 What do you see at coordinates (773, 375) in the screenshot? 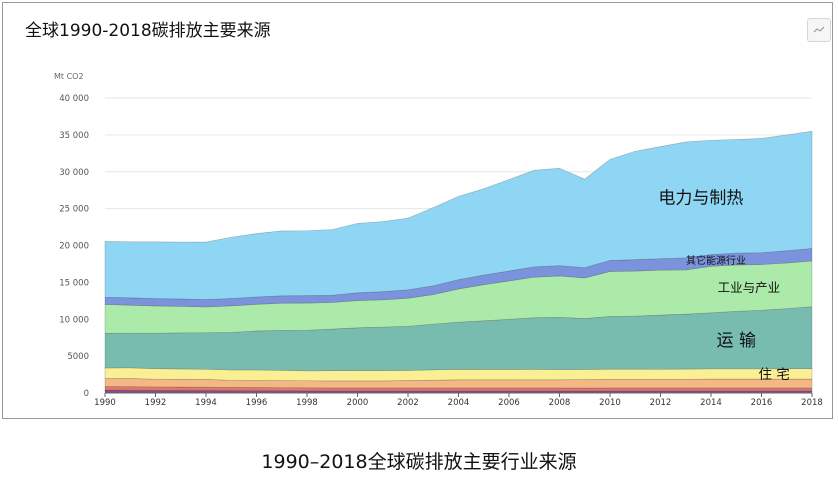
I see `series-label: 住 宅` at bounding box center [773, 375].